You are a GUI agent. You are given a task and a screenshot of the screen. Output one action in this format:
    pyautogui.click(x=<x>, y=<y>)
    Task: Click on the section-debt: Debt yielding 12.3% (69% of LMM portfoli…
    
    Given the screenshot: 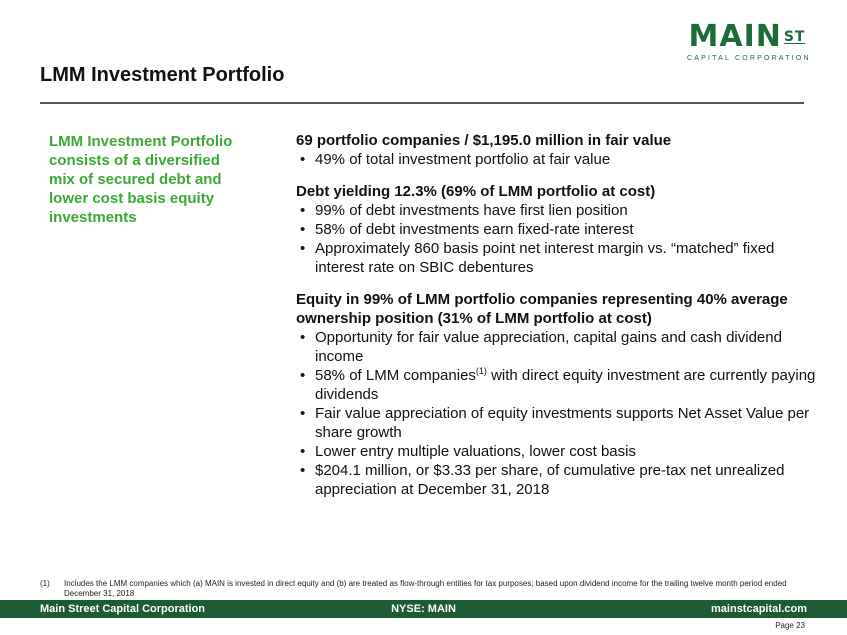 What is the action you would take?
    pyautogui.click(x=556, y=229)
    